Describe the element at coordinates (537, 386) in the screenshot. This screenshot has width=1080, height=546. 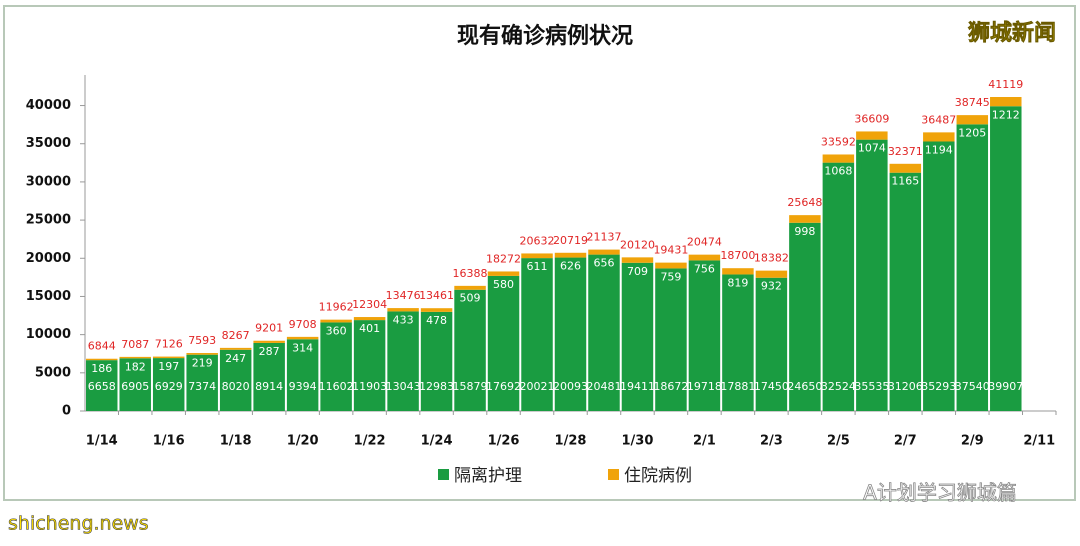
I see `value-label: 20021` at that location.